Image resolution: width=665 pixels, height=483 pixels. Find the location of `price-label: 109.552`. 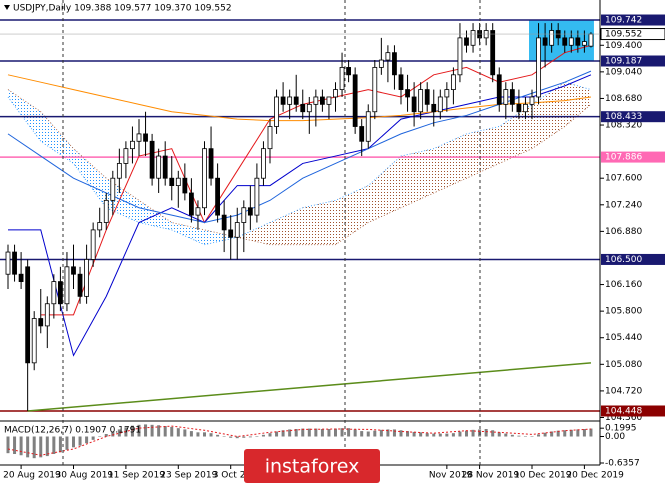

price-label: 109.552 is located at coordinates (623, 35).